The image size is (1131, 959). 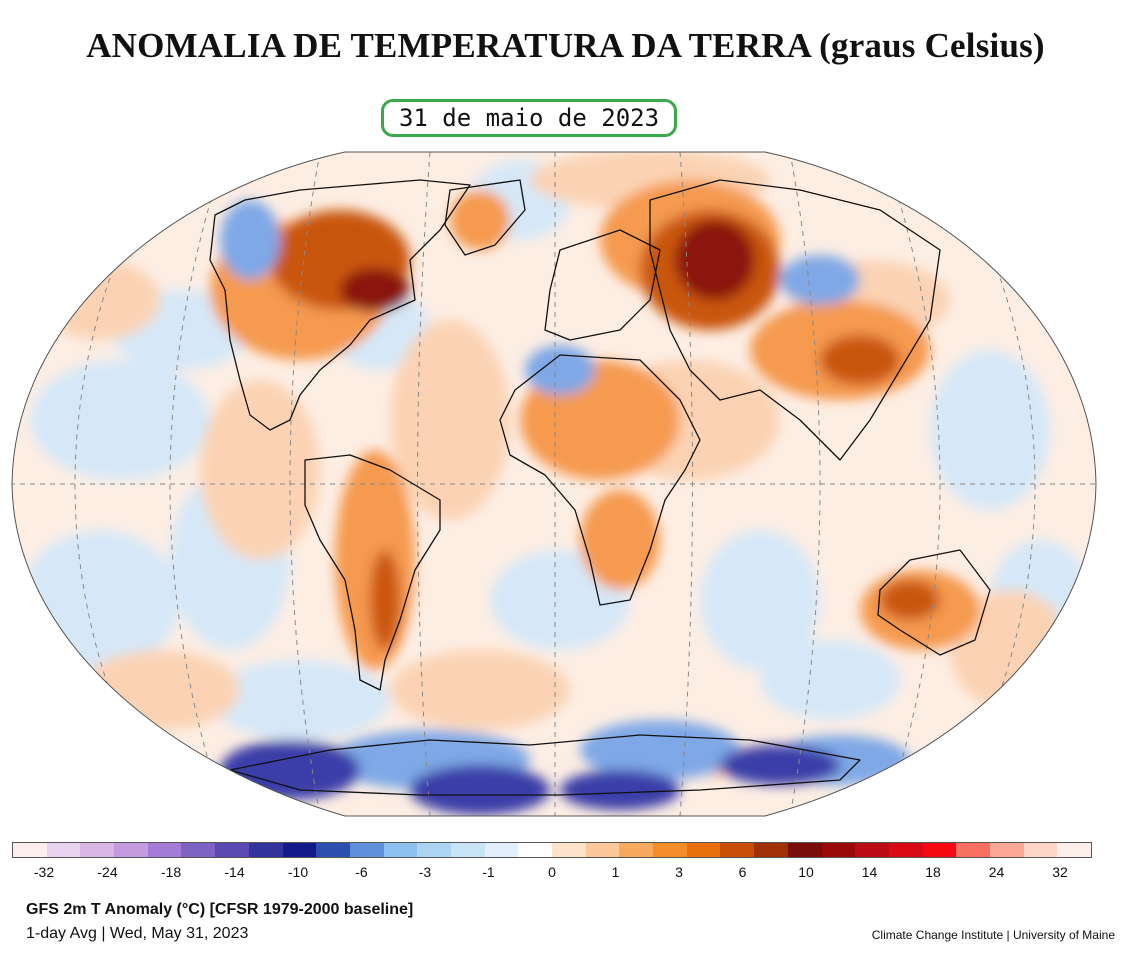 What do you see at coordinates (996, 872) in the screenshot?
I see `colorbar-tick-label: 24` at bounding box center [996, 872].